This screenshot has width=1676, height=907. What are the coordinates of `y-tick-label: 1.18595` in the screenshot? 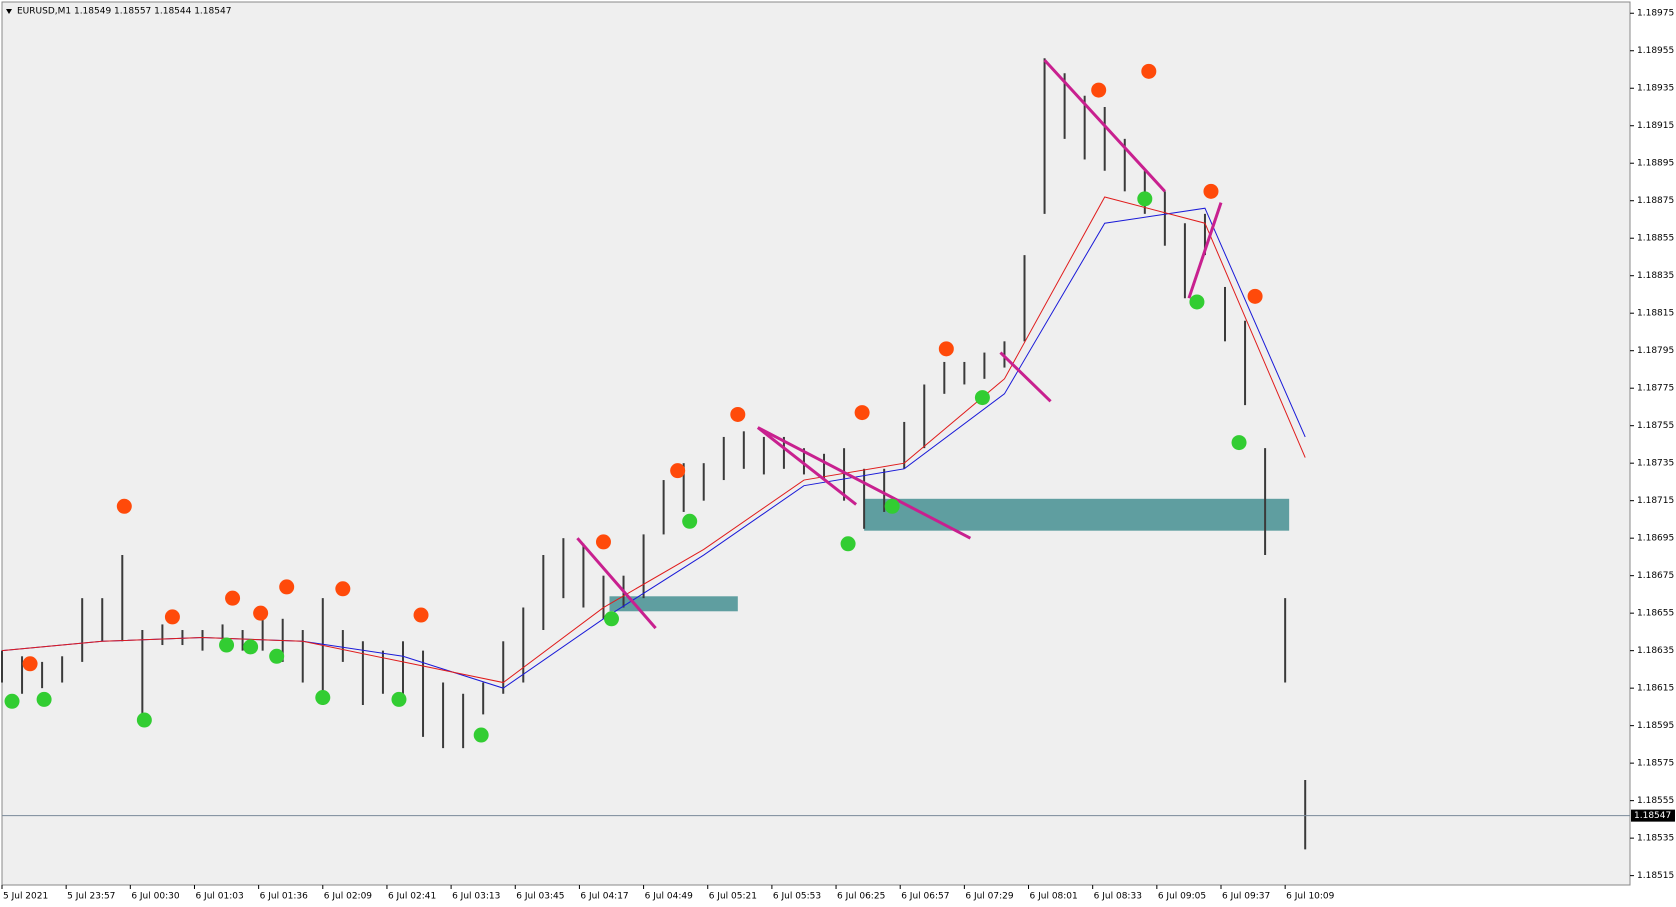 It's located at (1655, 726).